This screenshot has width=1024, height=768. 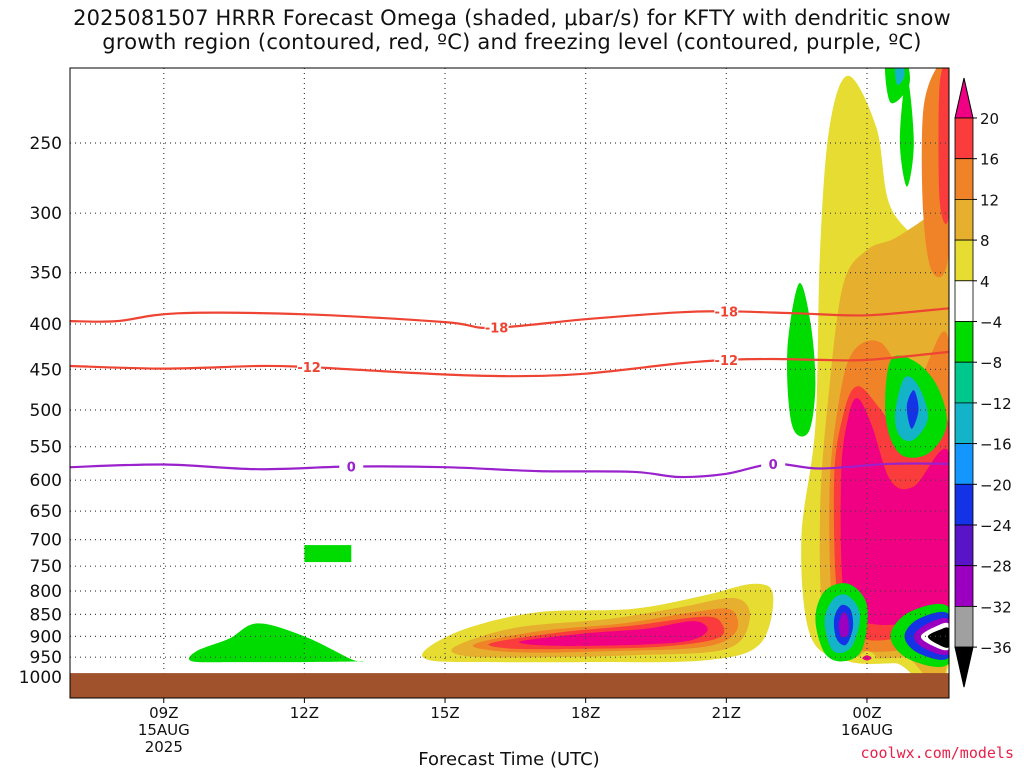 What do you see at coordinates (938, 637) in the screenshot?
I see `omega-negative-cell-f5` at bounding box center [938, 637].